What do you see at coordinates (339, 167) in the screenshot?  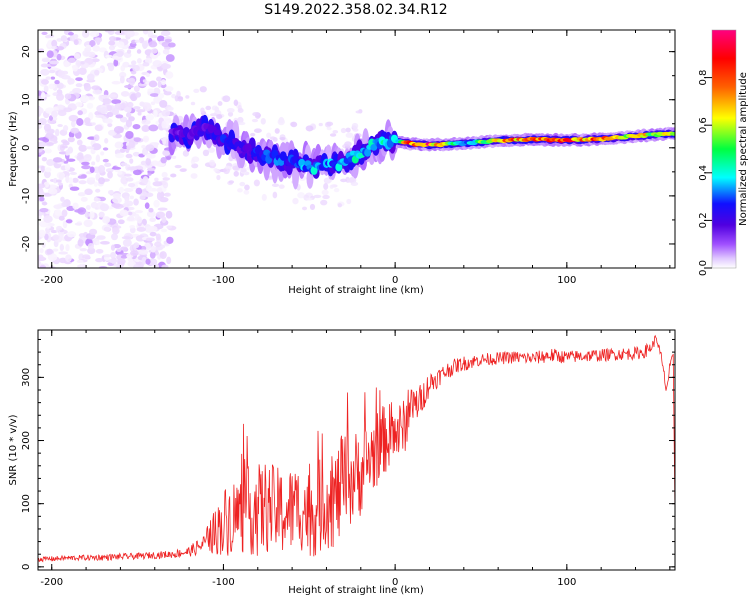 I see `ridge-blob` at bounding box center [339, 167].